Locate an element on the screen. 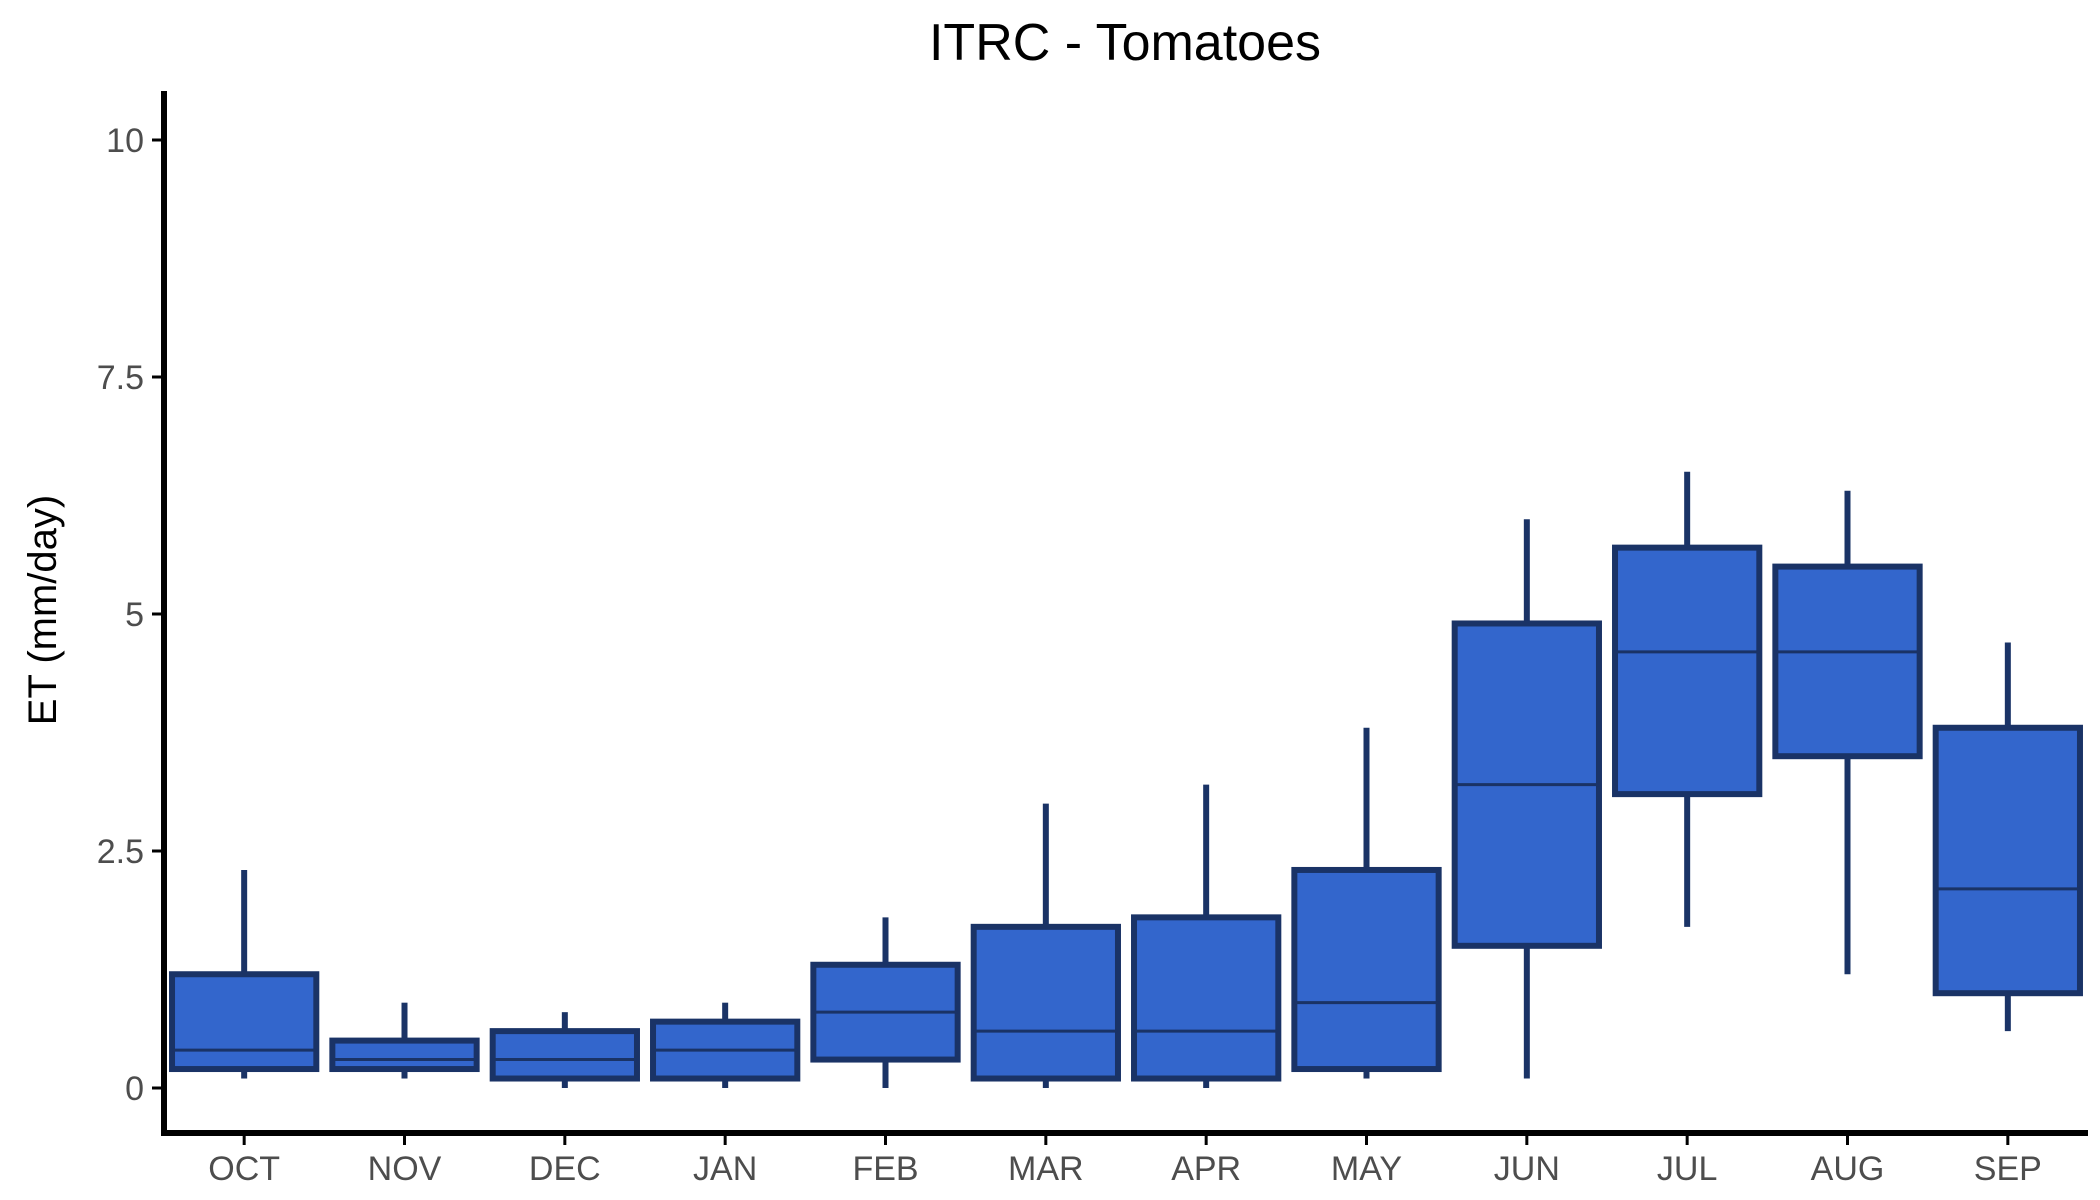 Image resolution: width=2100 pixels, height=1200 pixels. x-tick-label: JUN is located at coordinates (1527, 1169).